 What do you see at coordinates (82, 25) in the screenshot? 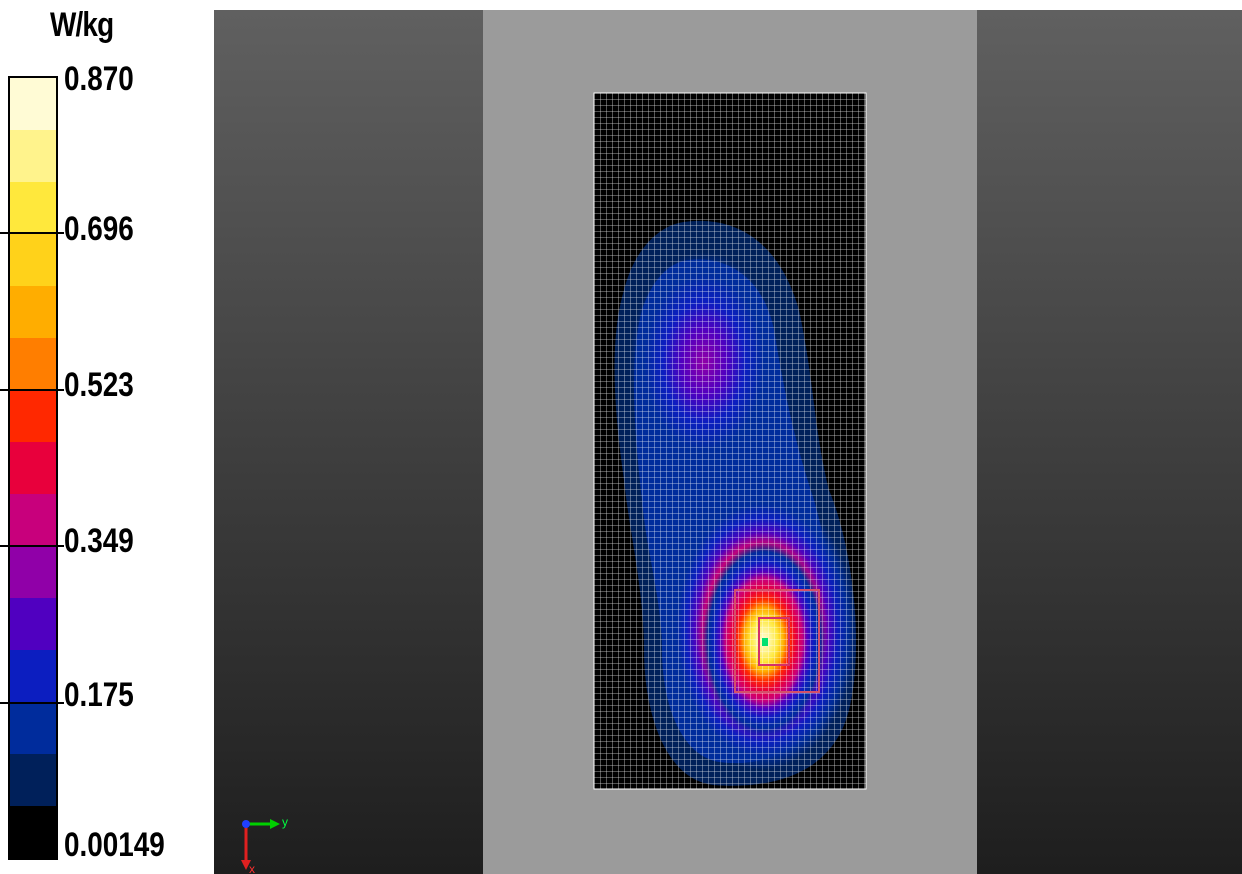
I see `unit-label: W/kg` at bounding box center [82, 25].